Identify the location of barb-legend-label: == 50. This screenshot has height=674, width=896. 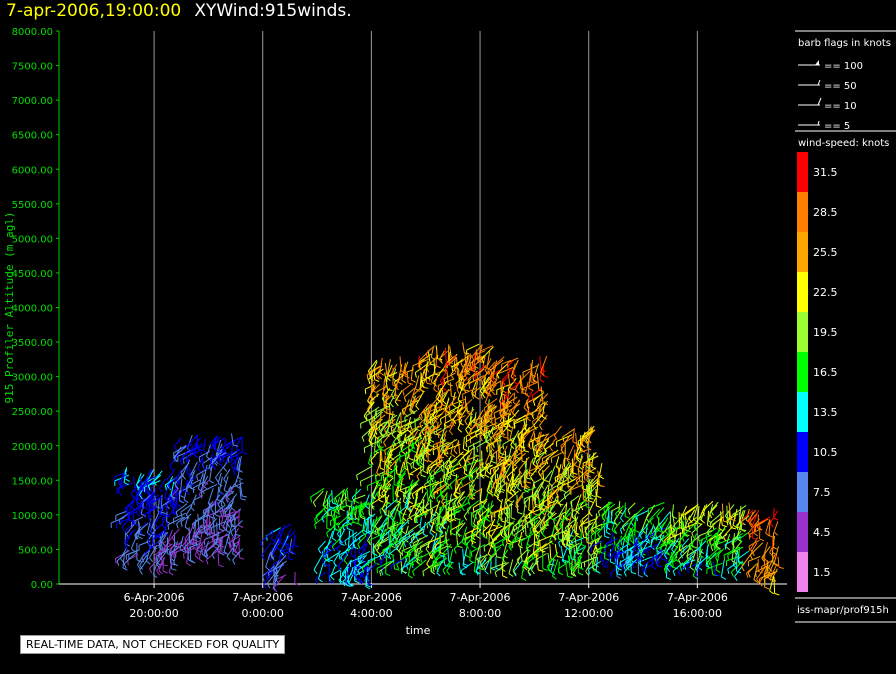
(840, 86).